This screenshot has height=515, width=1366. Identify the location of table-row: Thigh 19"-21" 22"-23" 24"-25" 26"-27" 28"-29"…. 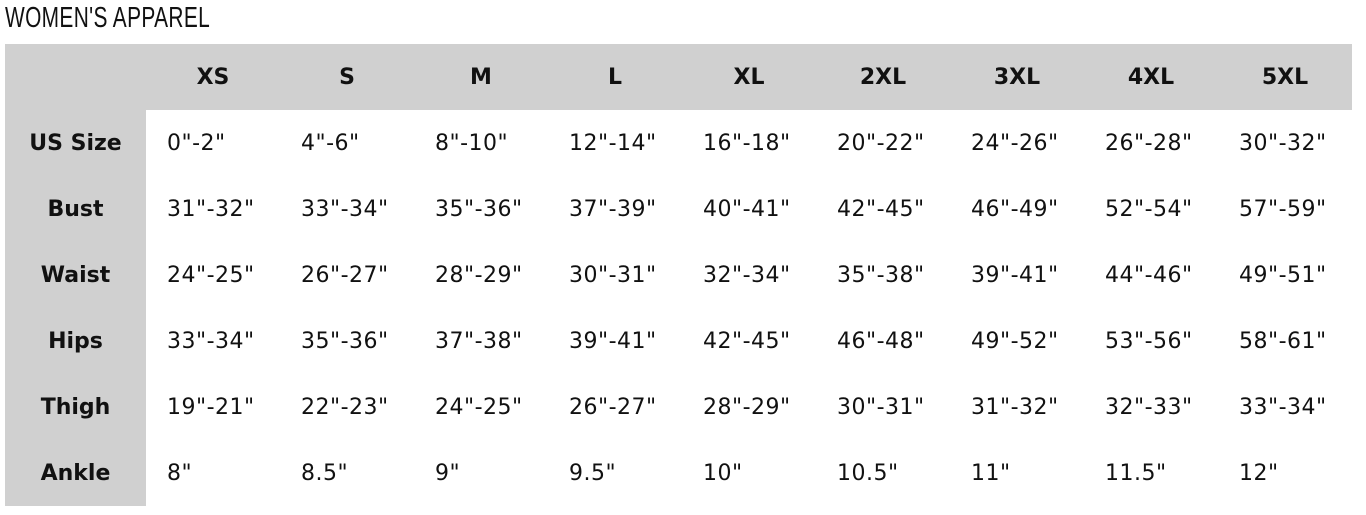
(678, 407).